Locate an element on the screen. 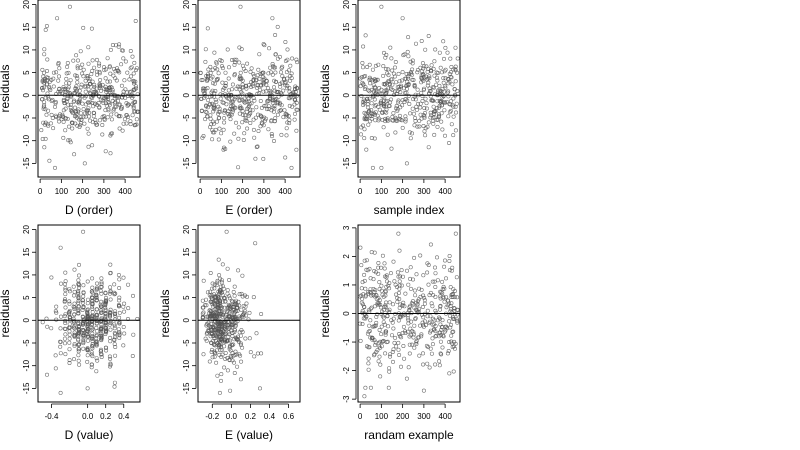  y-tick-label: 5 is located at coordinates (186, 297).